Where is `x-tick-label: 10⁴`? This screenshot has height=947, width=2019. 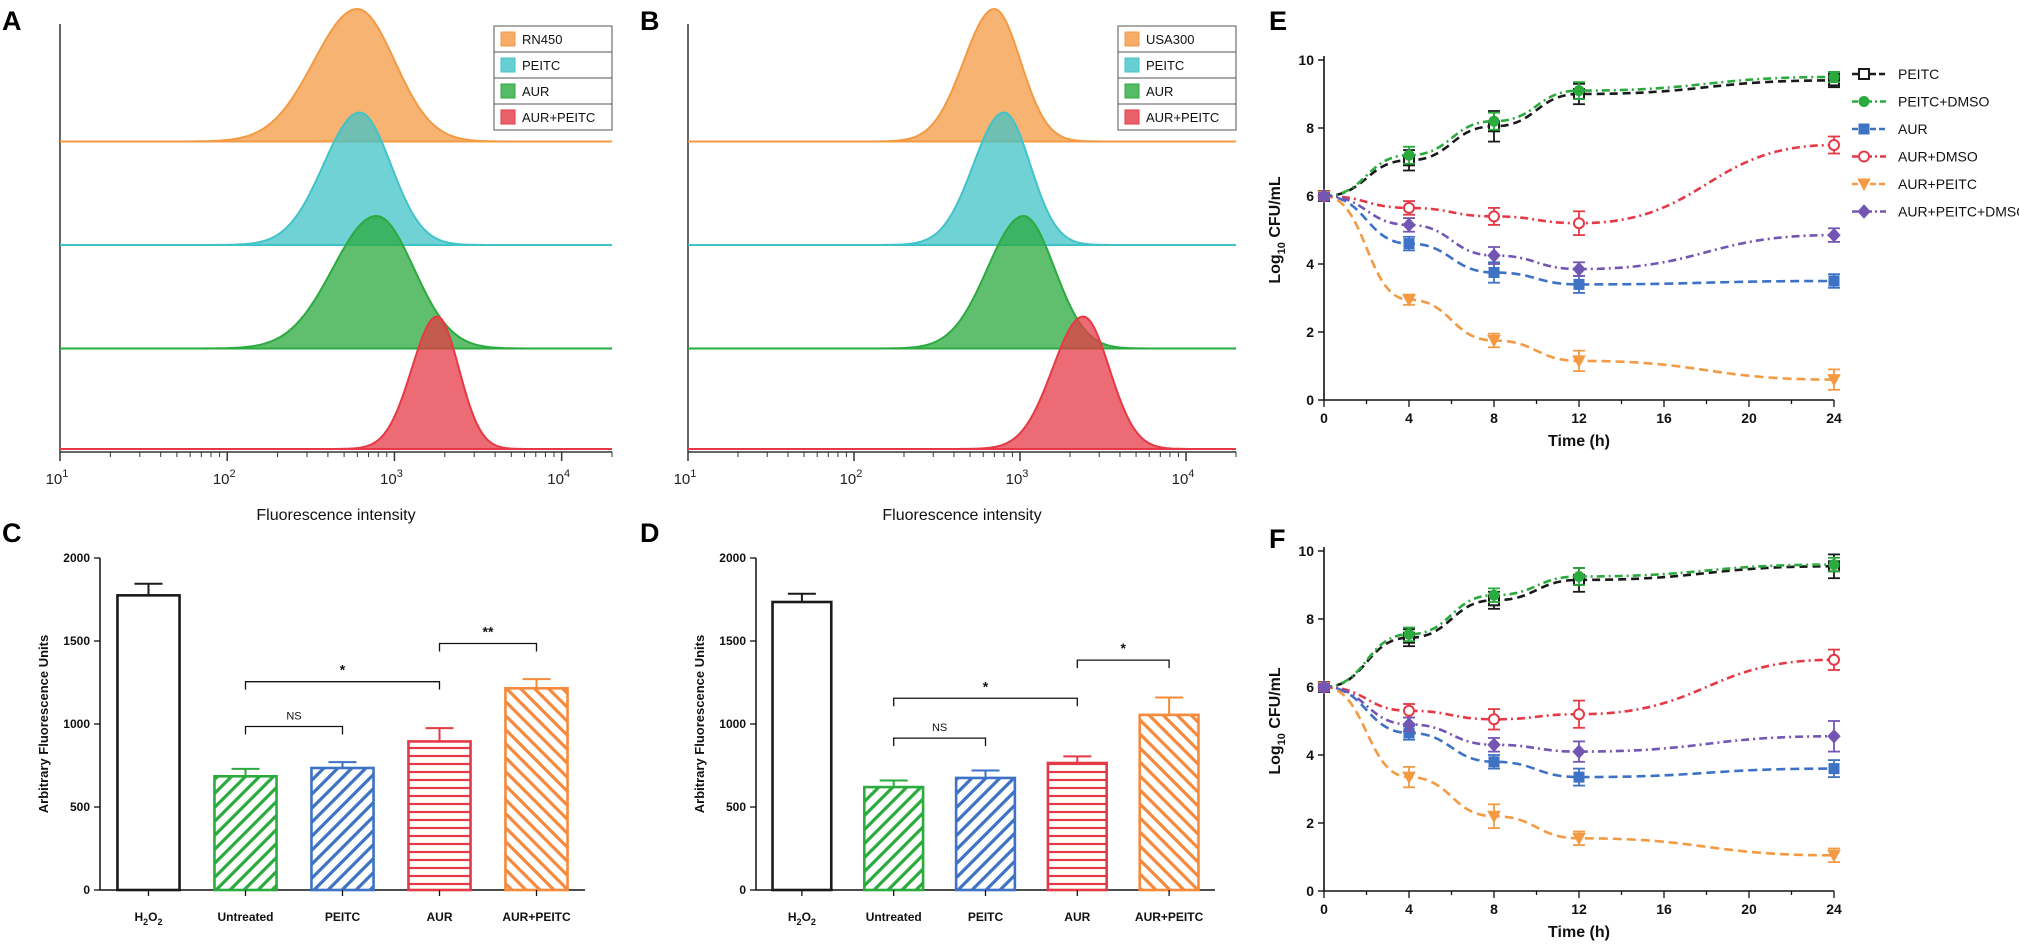
x-tick-label: 10⁴ is located at coordinates (558, 478).